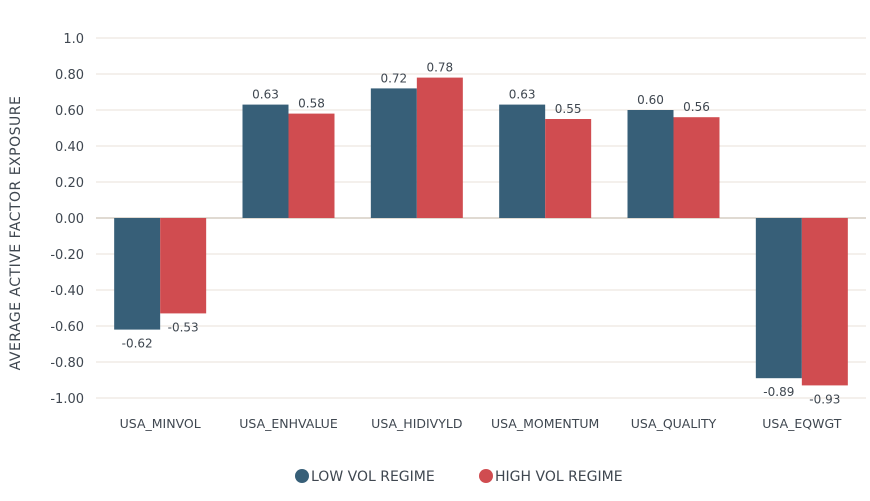  What do you see at coordinates (67, 255) in the screenshot?
I see `y-tick-label: -0.20` at bounding box center [67, 255].